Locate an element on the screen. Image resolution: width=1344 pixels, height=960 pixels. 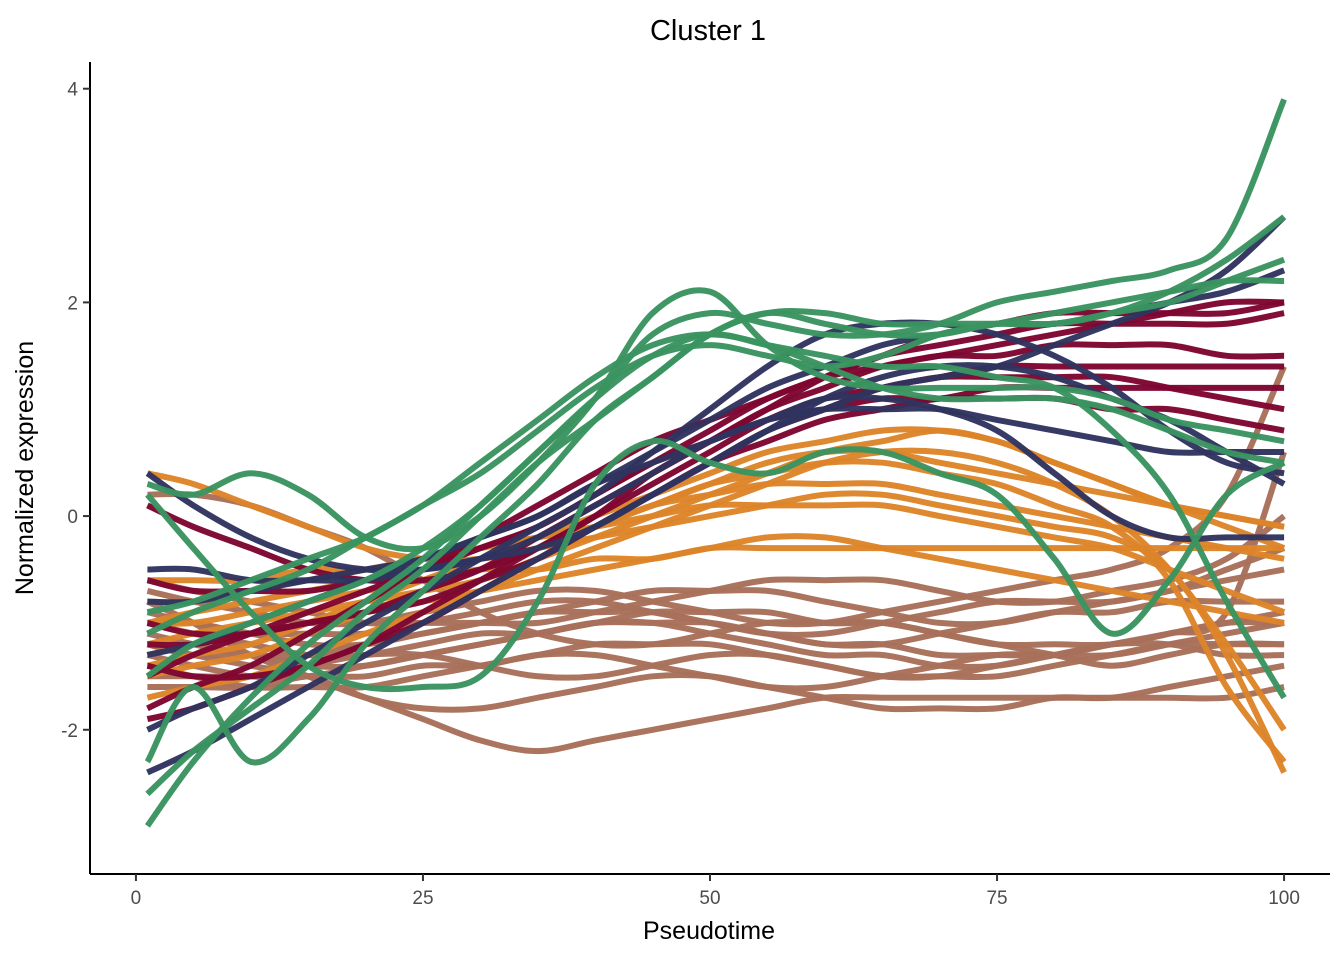
y-axis-ticks: -2 0 2 4 is located at coordinates (75, 411).